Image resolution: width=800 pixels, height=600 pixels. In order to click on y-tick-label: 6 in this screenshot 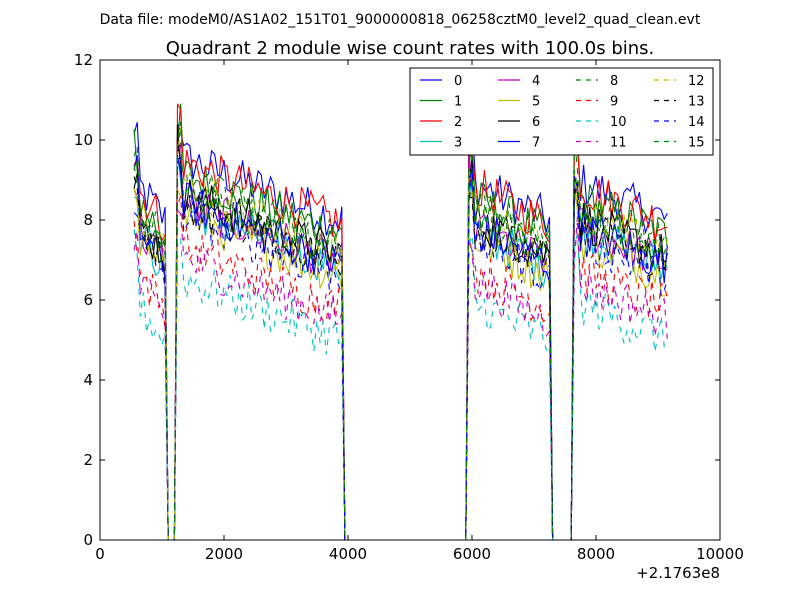, I will do `click(88, 300)`.